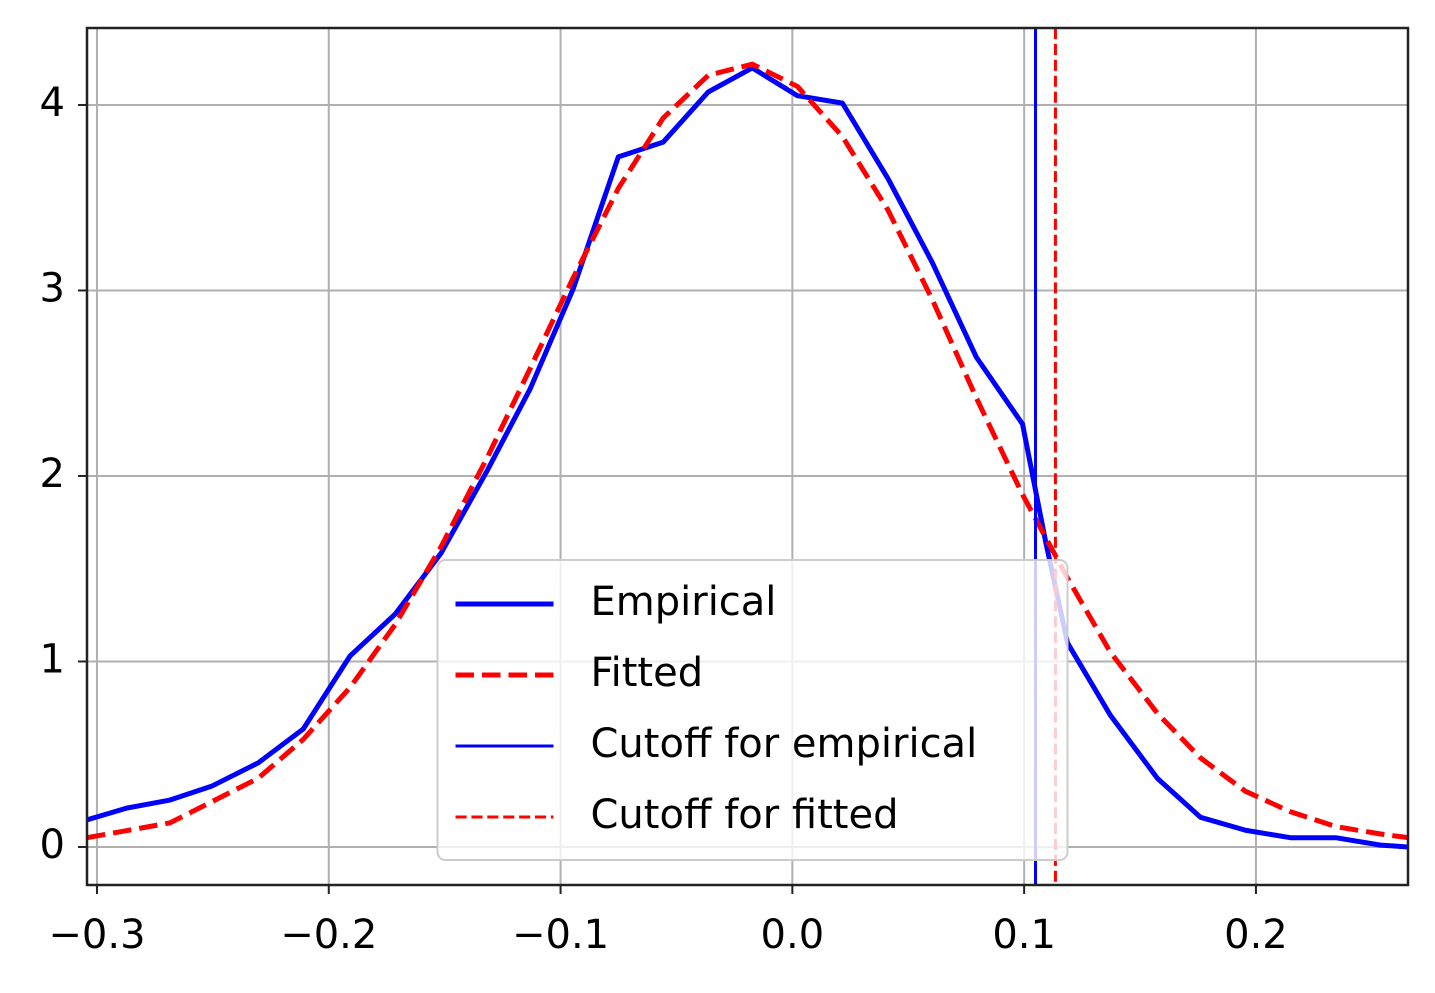 Image resolution: width=1435 pixels, height=993 pixels. What do you see at coordinates (52, 659) in the screenshot?
I see `y-tick-label: 1` at bounding box center [52, 659].